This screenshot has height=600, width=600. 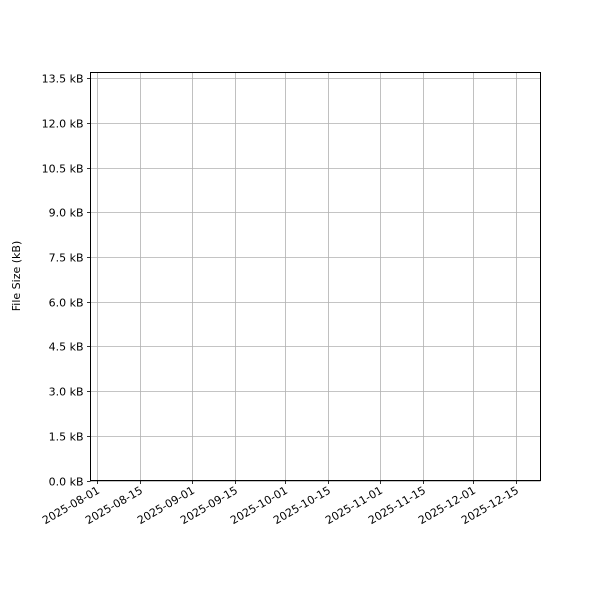 What do you see at coordinates (66, 213) in the screenshot?
I see `y-tick-label: 9.0 kB` at bounding box center [66, 213].